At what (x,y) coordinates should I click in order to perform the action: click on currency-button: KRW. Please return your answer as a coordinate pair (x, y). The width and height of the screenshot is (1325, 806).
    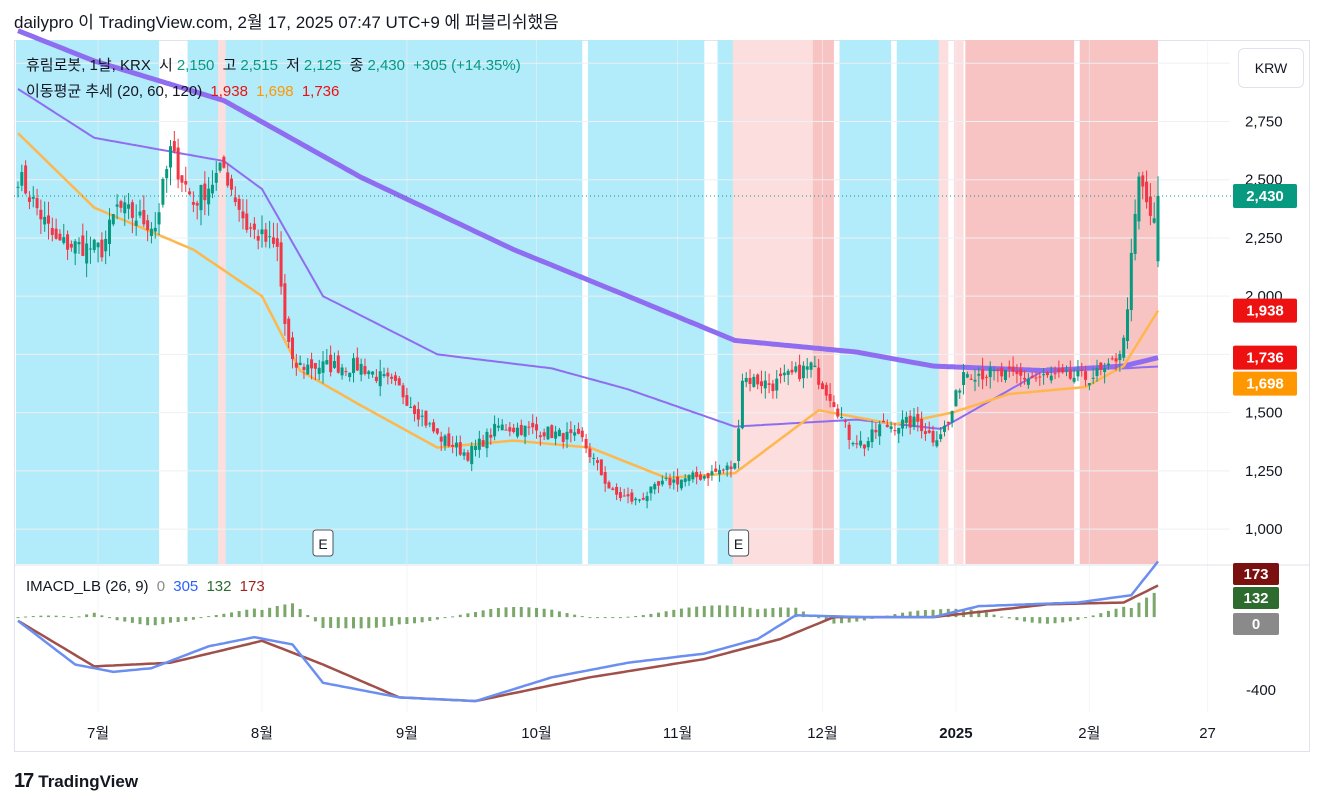
    Looking at the image, I should click on (1271, 68).